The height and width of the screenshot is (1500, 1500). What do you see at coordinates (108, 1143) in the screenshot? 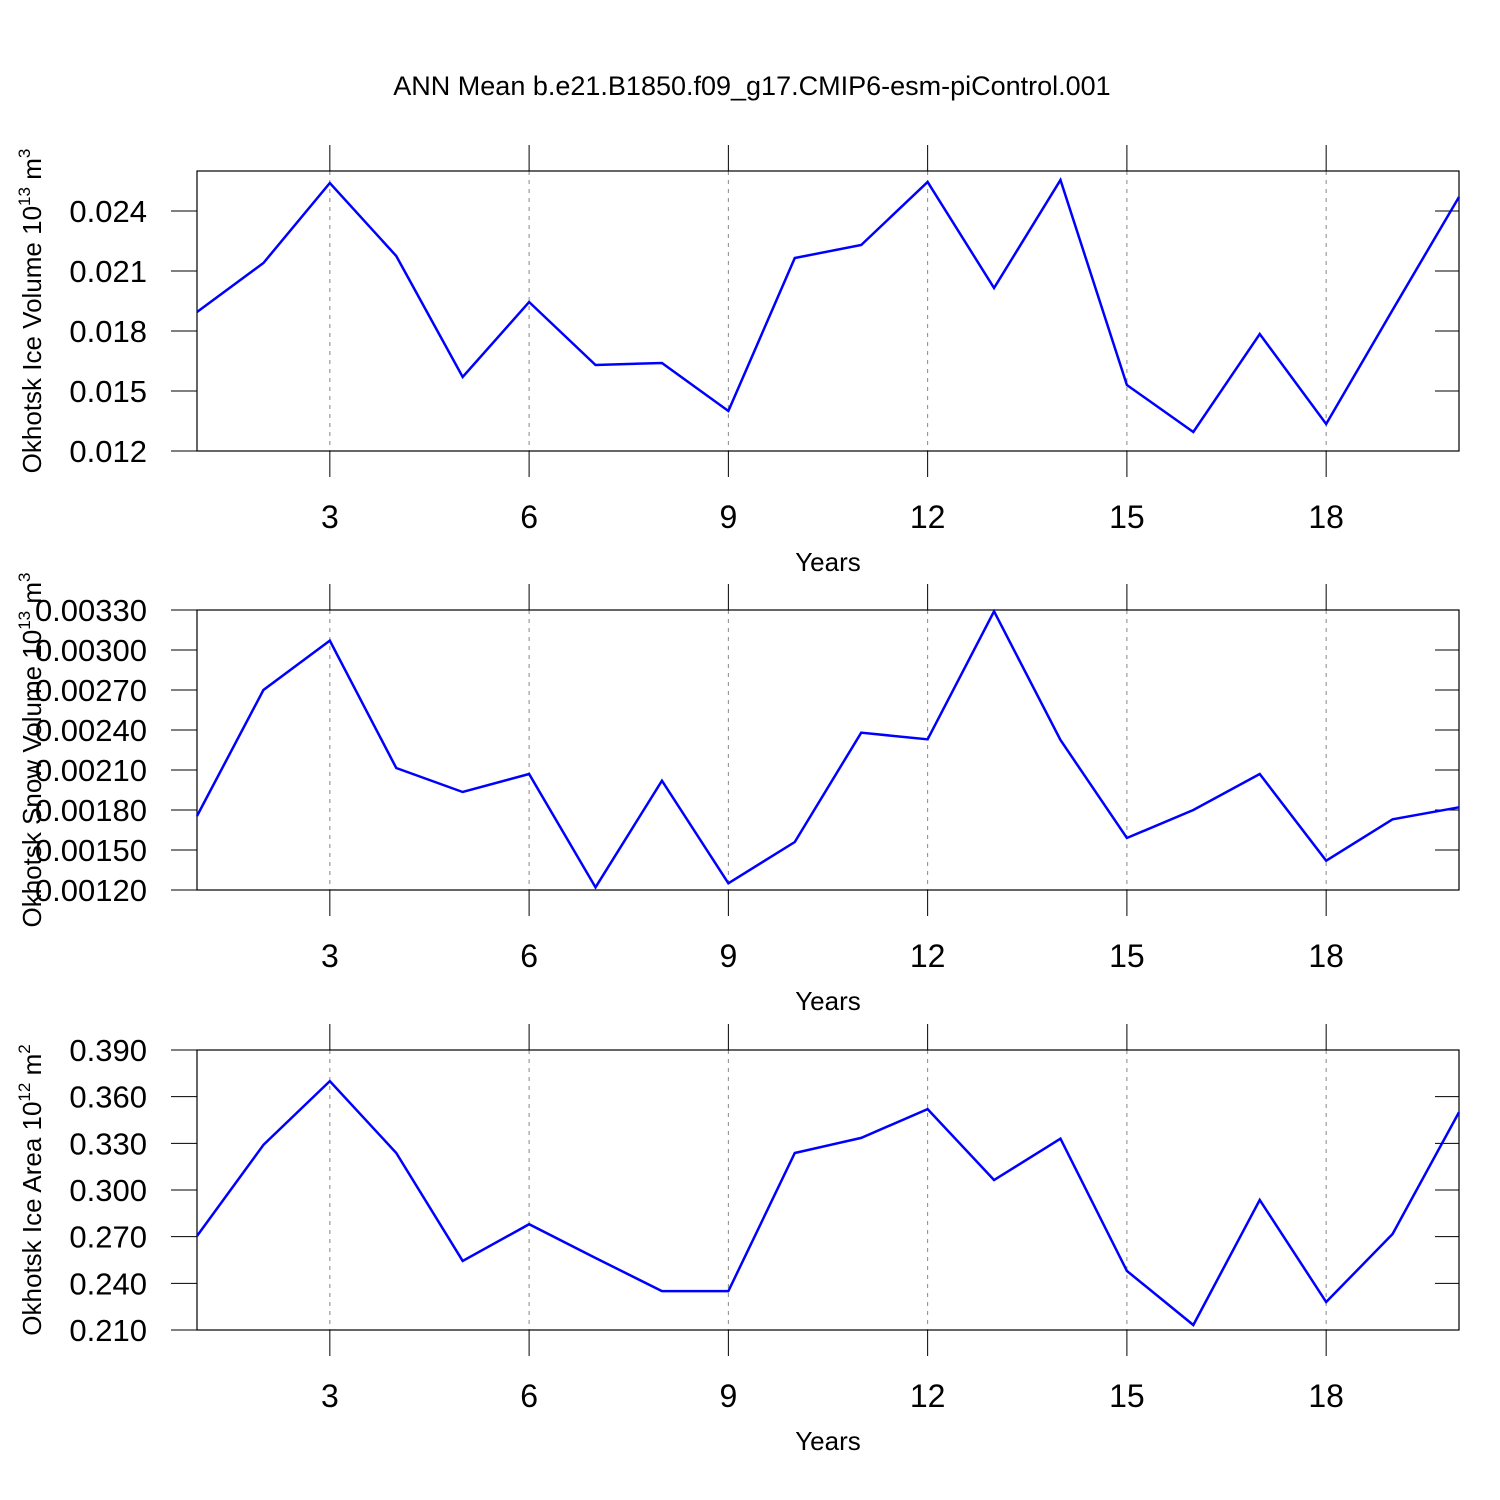
I see `y-tick-label: 0.330` at bounding box center [108, 1143].